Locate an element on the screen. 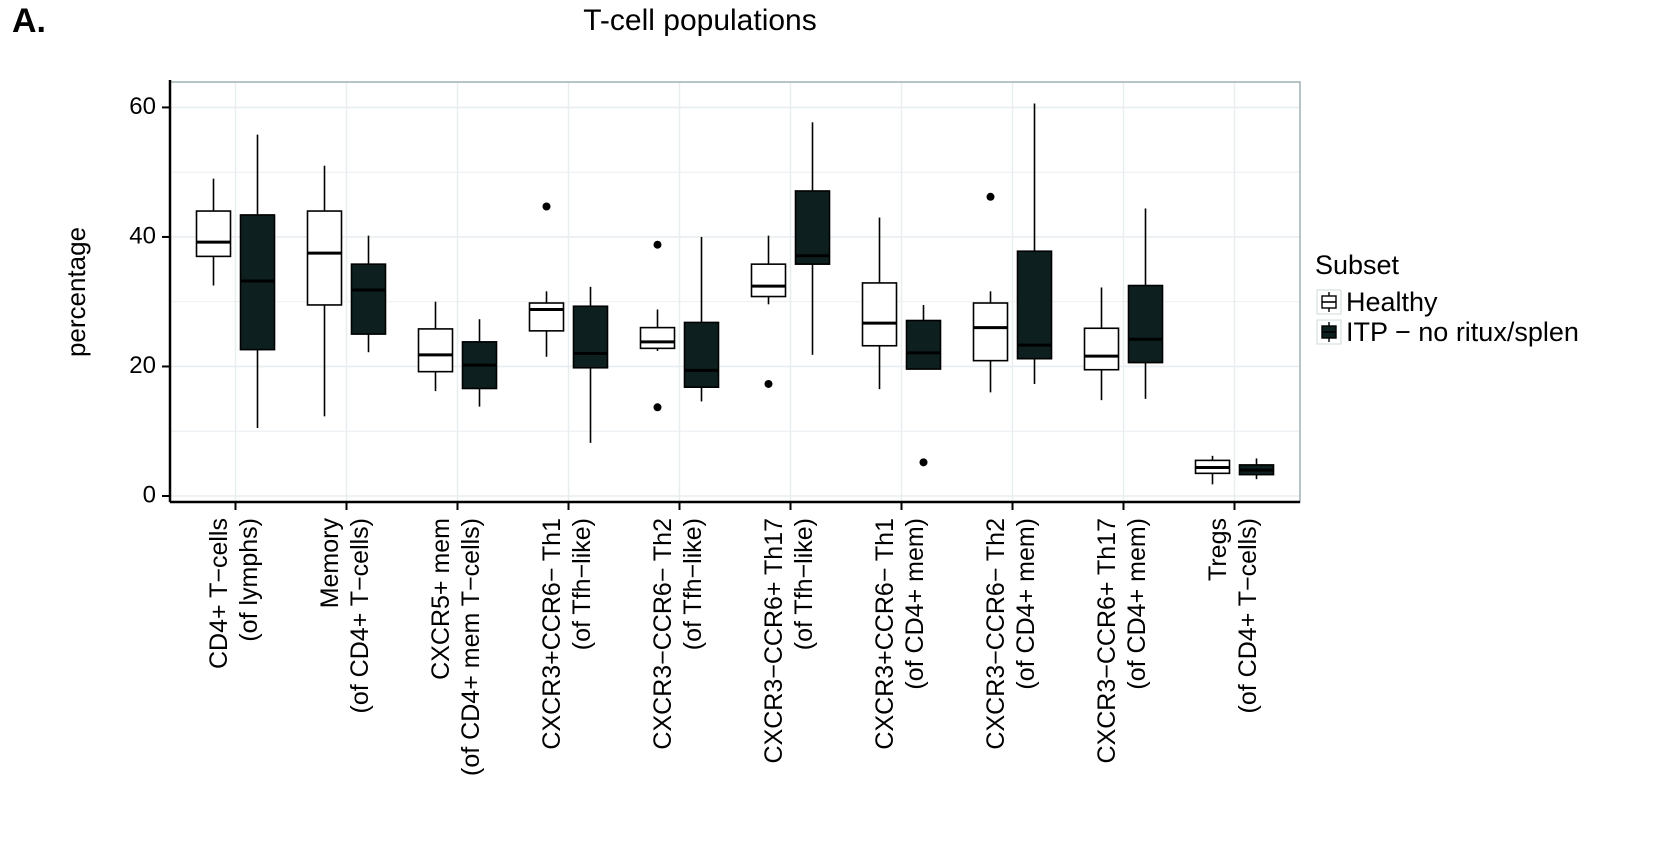 The image size is (1662, 855). legend-entry-label: Healthy is located at coordinates (1392, 302).